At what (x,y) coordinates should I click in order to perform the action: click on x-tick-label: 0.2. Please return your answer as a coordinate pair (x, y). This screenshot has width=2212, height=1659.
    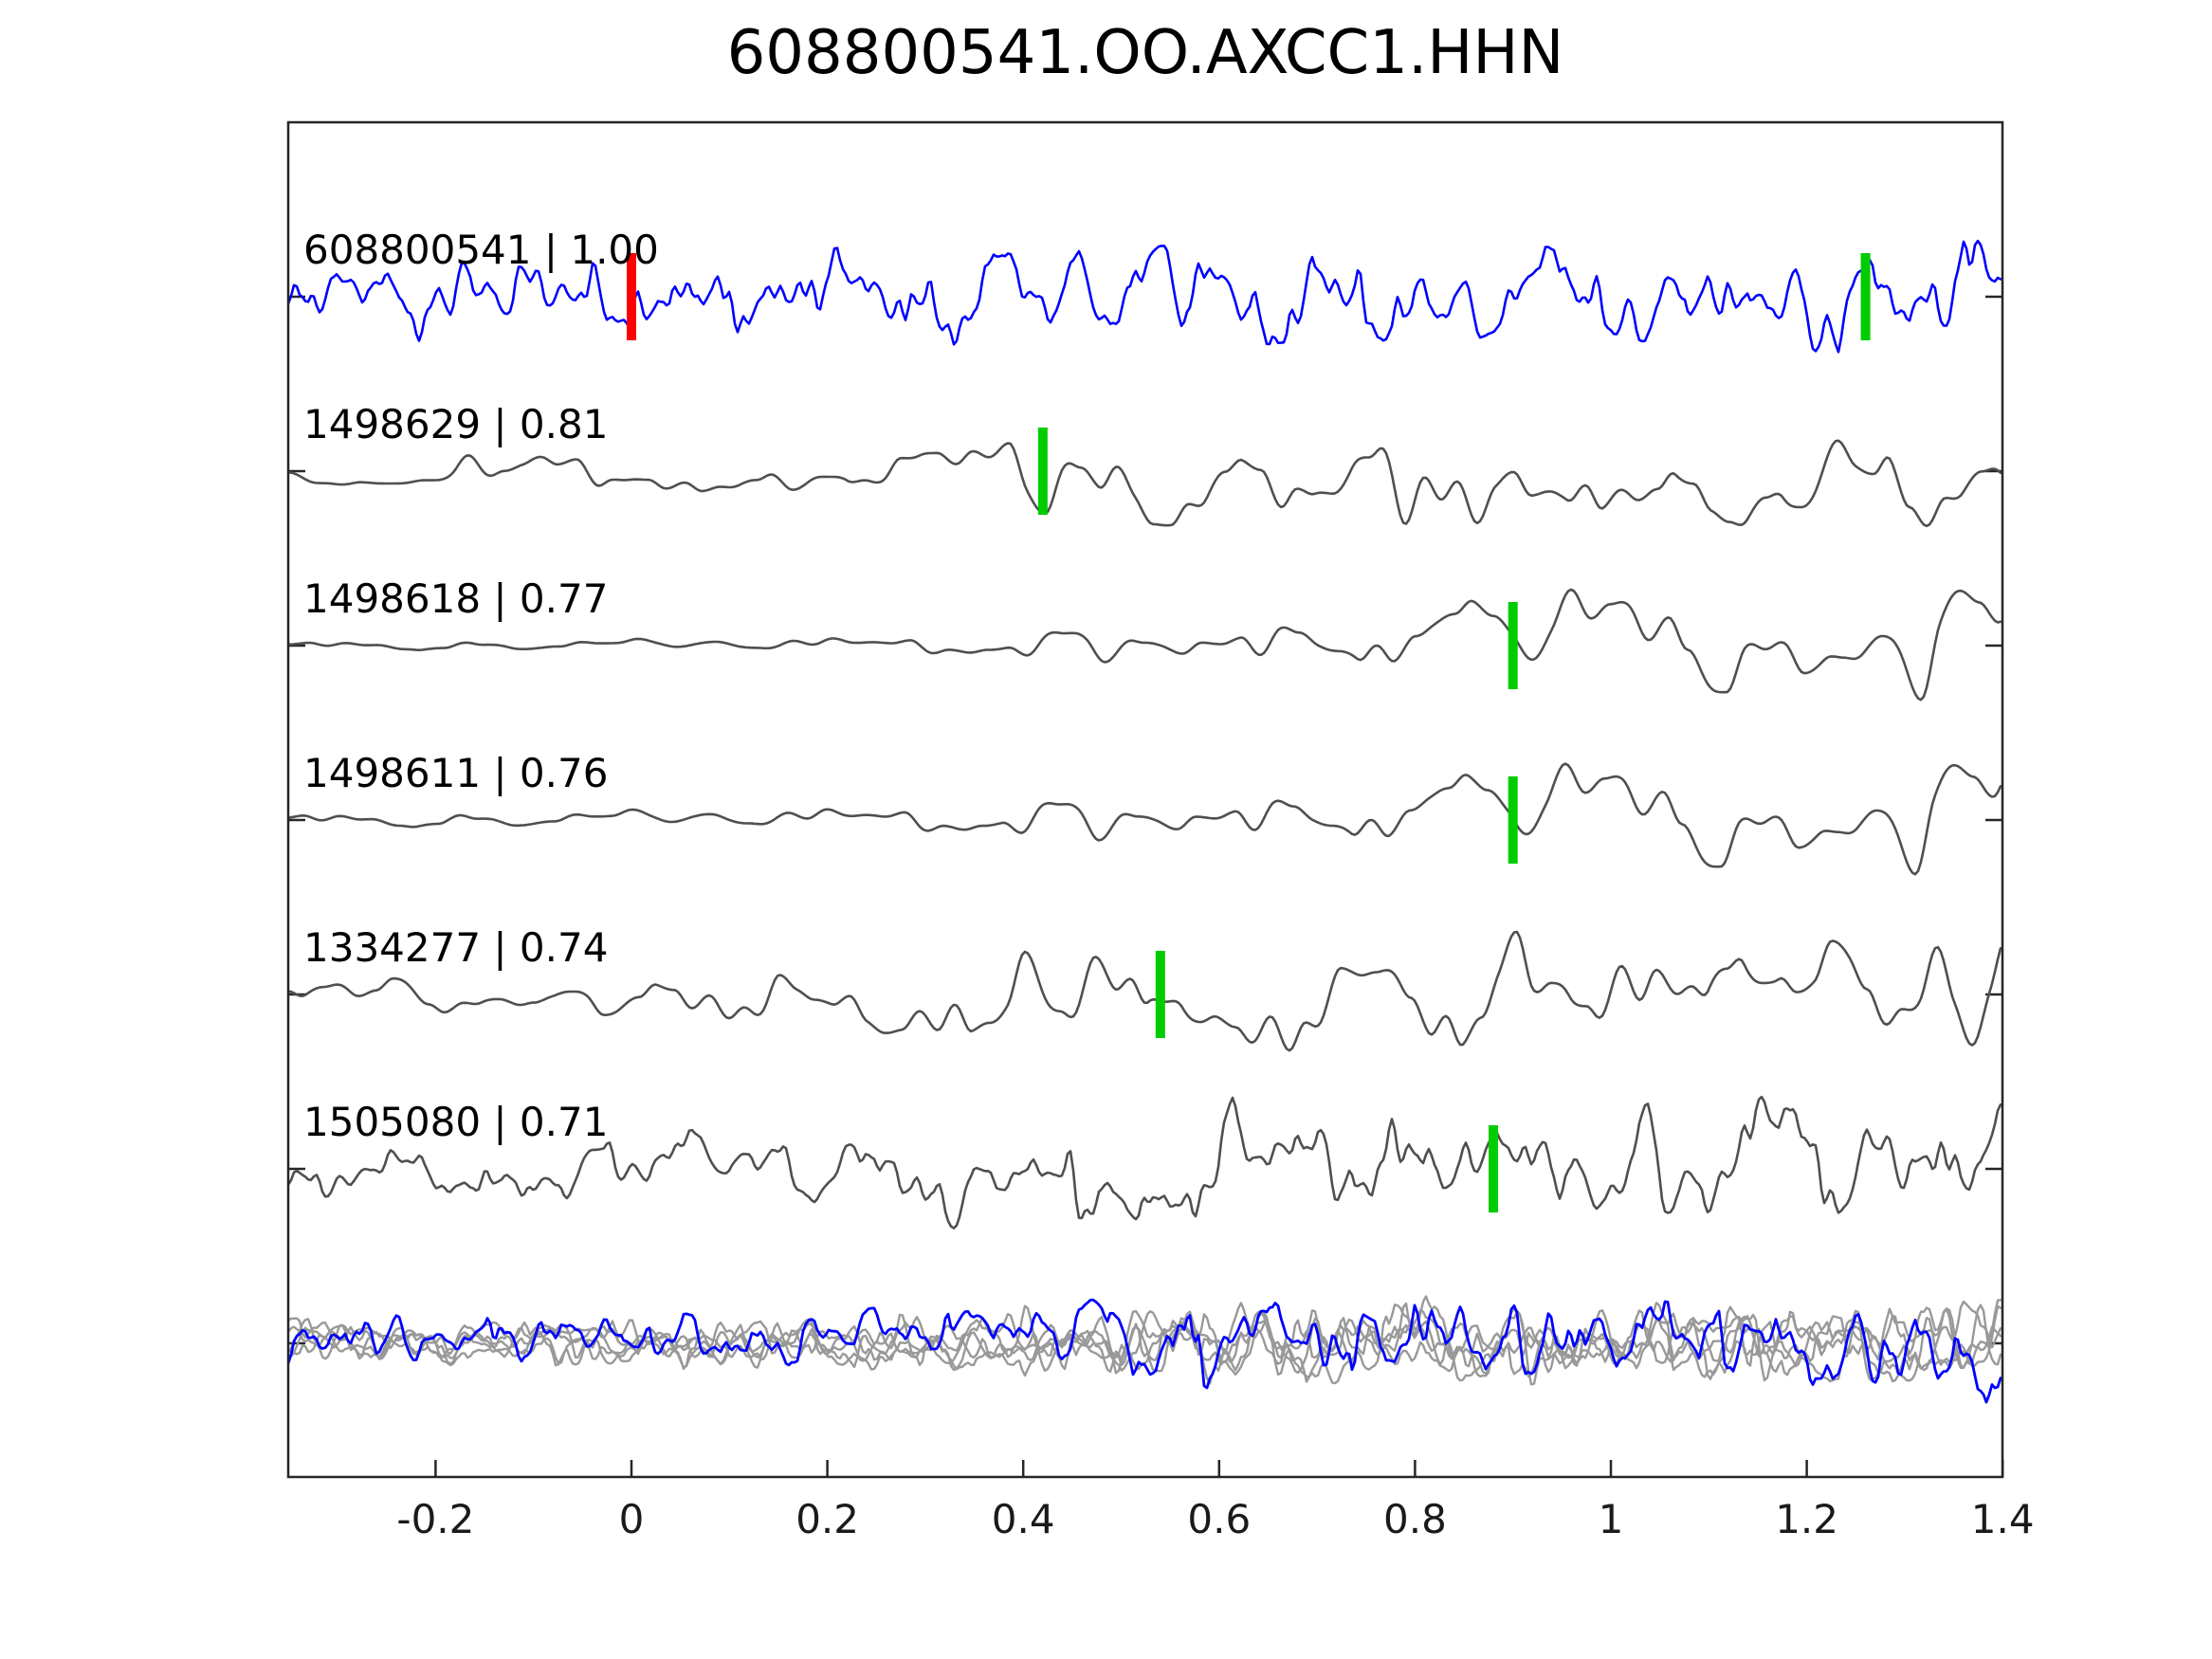
    Looking at the image, I should click on (827, 1519).